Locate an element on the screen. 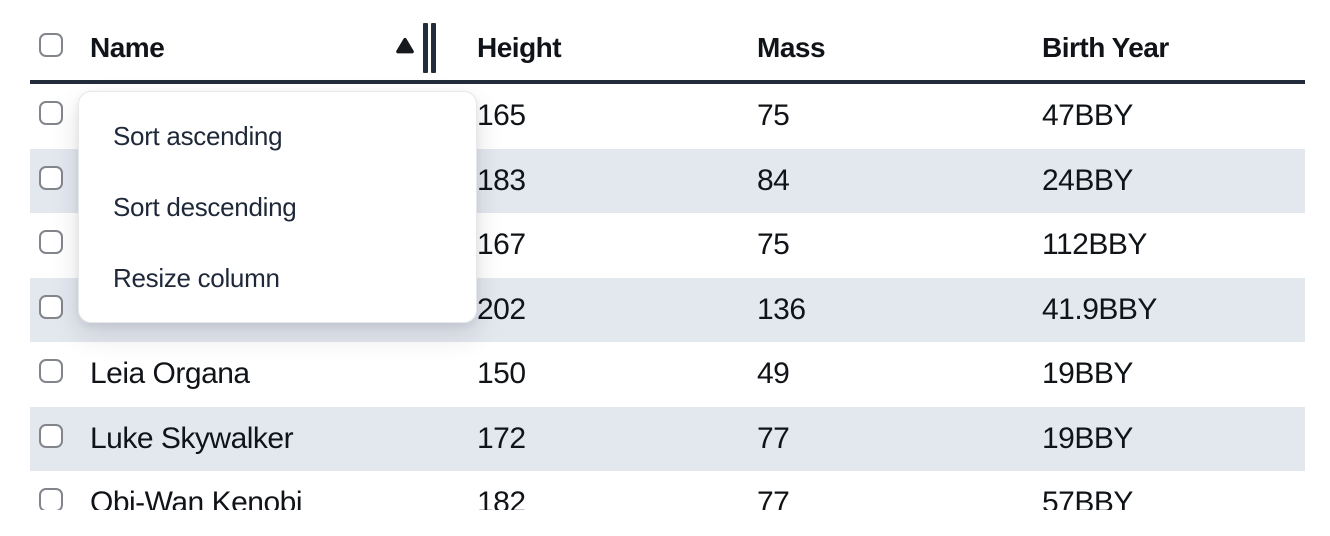 Image resolution: width=1330 pixels, height=536 pixels. sort-ascending-icon is located at coordinates (405, 45).